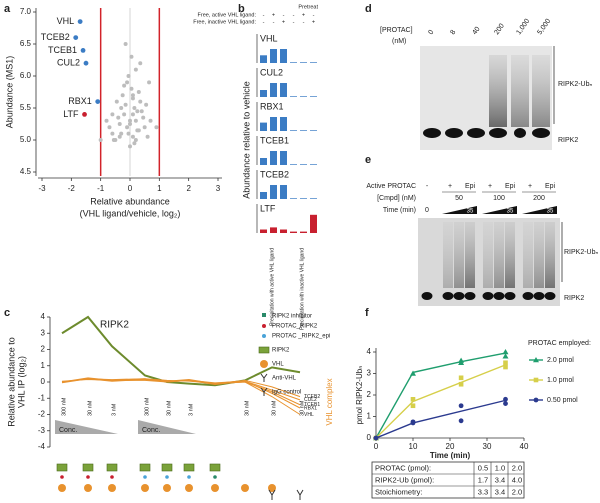  What do you see at coordinates (523, 27) in the screenshot?
I see `lane-label: 1,000` at bounding box center [523, 27].